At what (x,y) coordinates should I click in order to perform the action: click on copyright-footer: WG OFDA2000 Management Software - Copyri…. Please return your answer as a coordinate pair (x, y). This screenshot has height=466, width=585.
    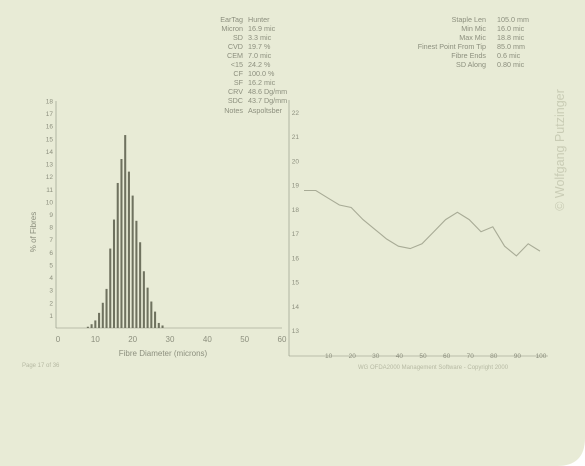
    Looking at the image, I should click on (433, 368).